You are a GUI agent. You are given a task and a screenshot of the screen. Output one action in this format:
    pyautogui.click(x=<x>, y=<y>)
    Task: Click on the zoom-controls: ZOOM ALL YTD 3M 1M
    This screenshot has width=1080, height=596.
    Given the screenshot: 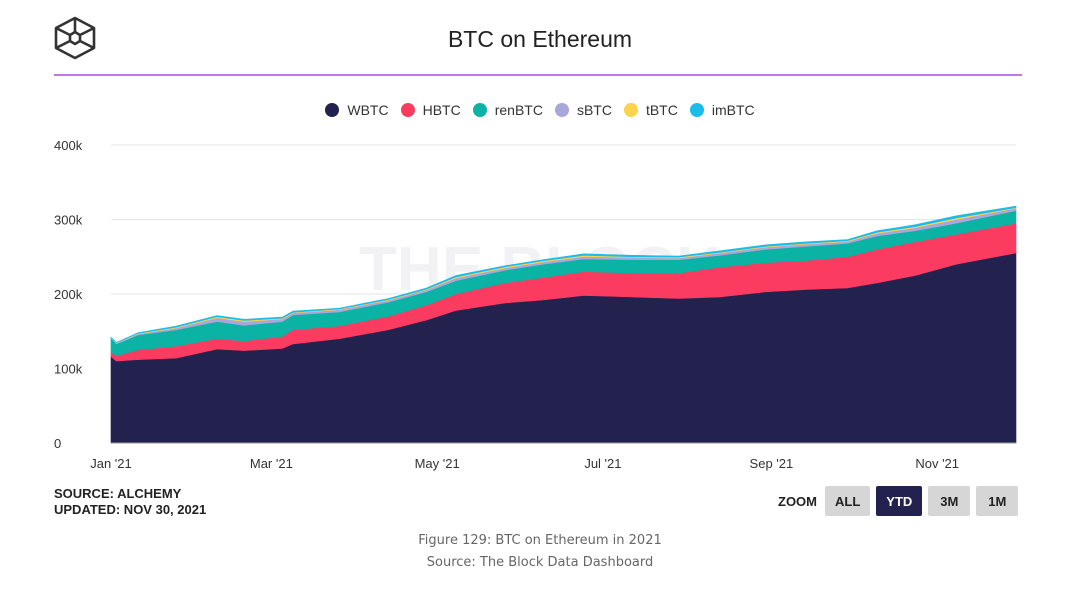 What is the action you would take?
    pyautogui.click(x=898, y=501)
    